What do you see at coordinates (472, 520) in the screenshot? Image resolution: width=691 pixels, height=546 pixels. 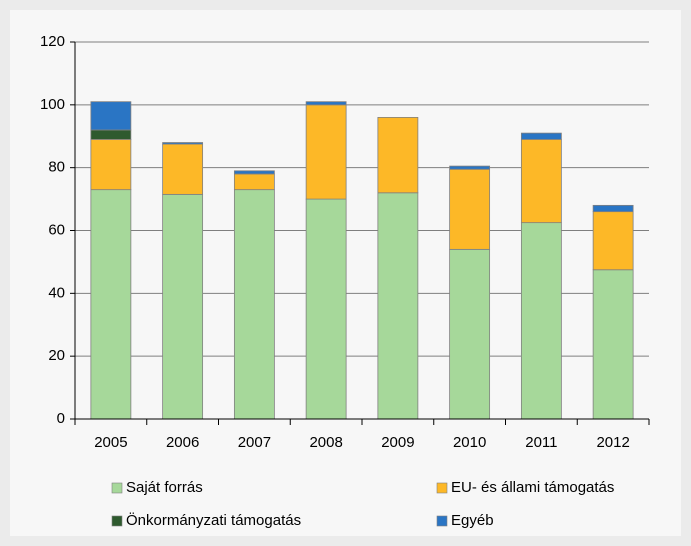 I see `legend-label: Egyéb` at bounding box center [472, 520].